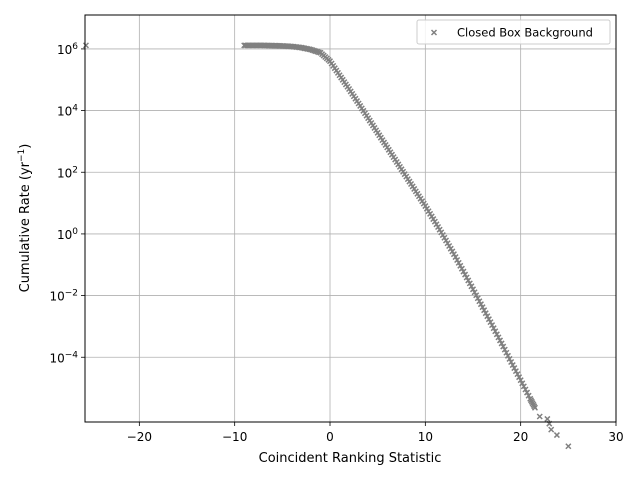 The width and height of the screenshot is (640, 480). Describe the element at coordinates (75, 170) in the screenshot. I see `y-tick-label-exponent: 2` at that location.